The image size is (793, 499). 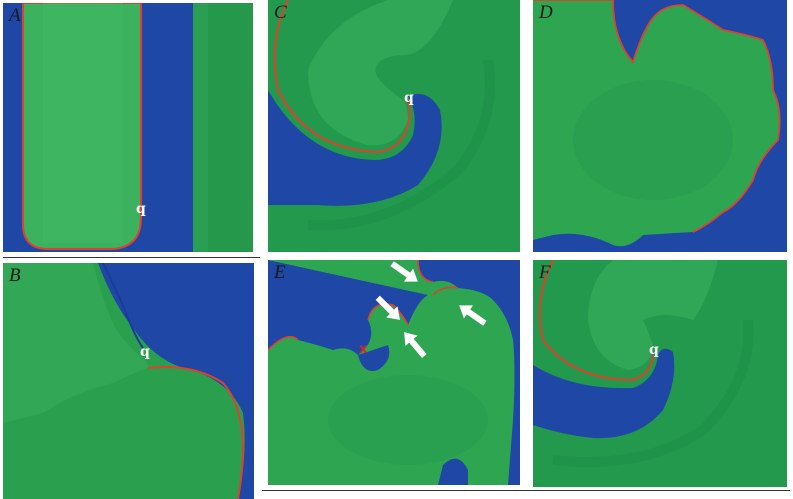 I want to click on panel-e-x-marker: x, so click(x=363, y=349).